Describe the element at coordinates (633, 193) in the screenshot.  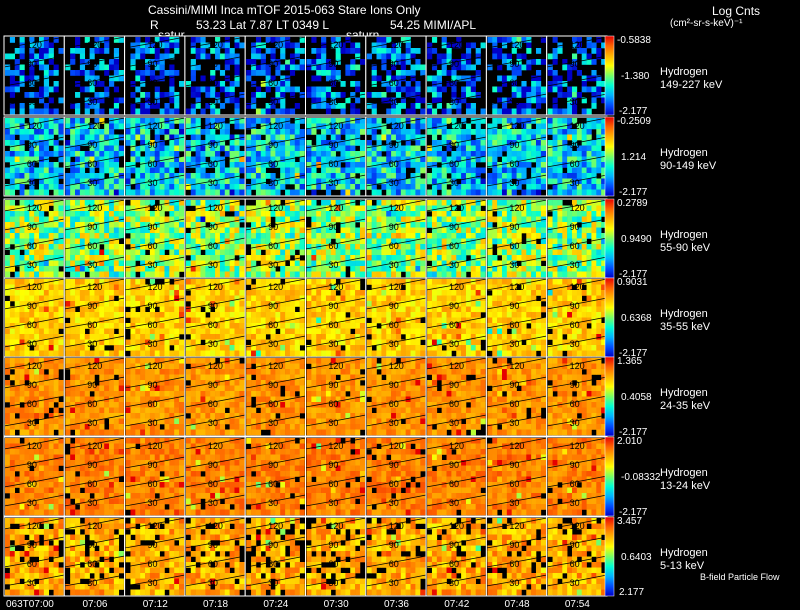
I see `colorbar-min-label: -2.177` at that location.